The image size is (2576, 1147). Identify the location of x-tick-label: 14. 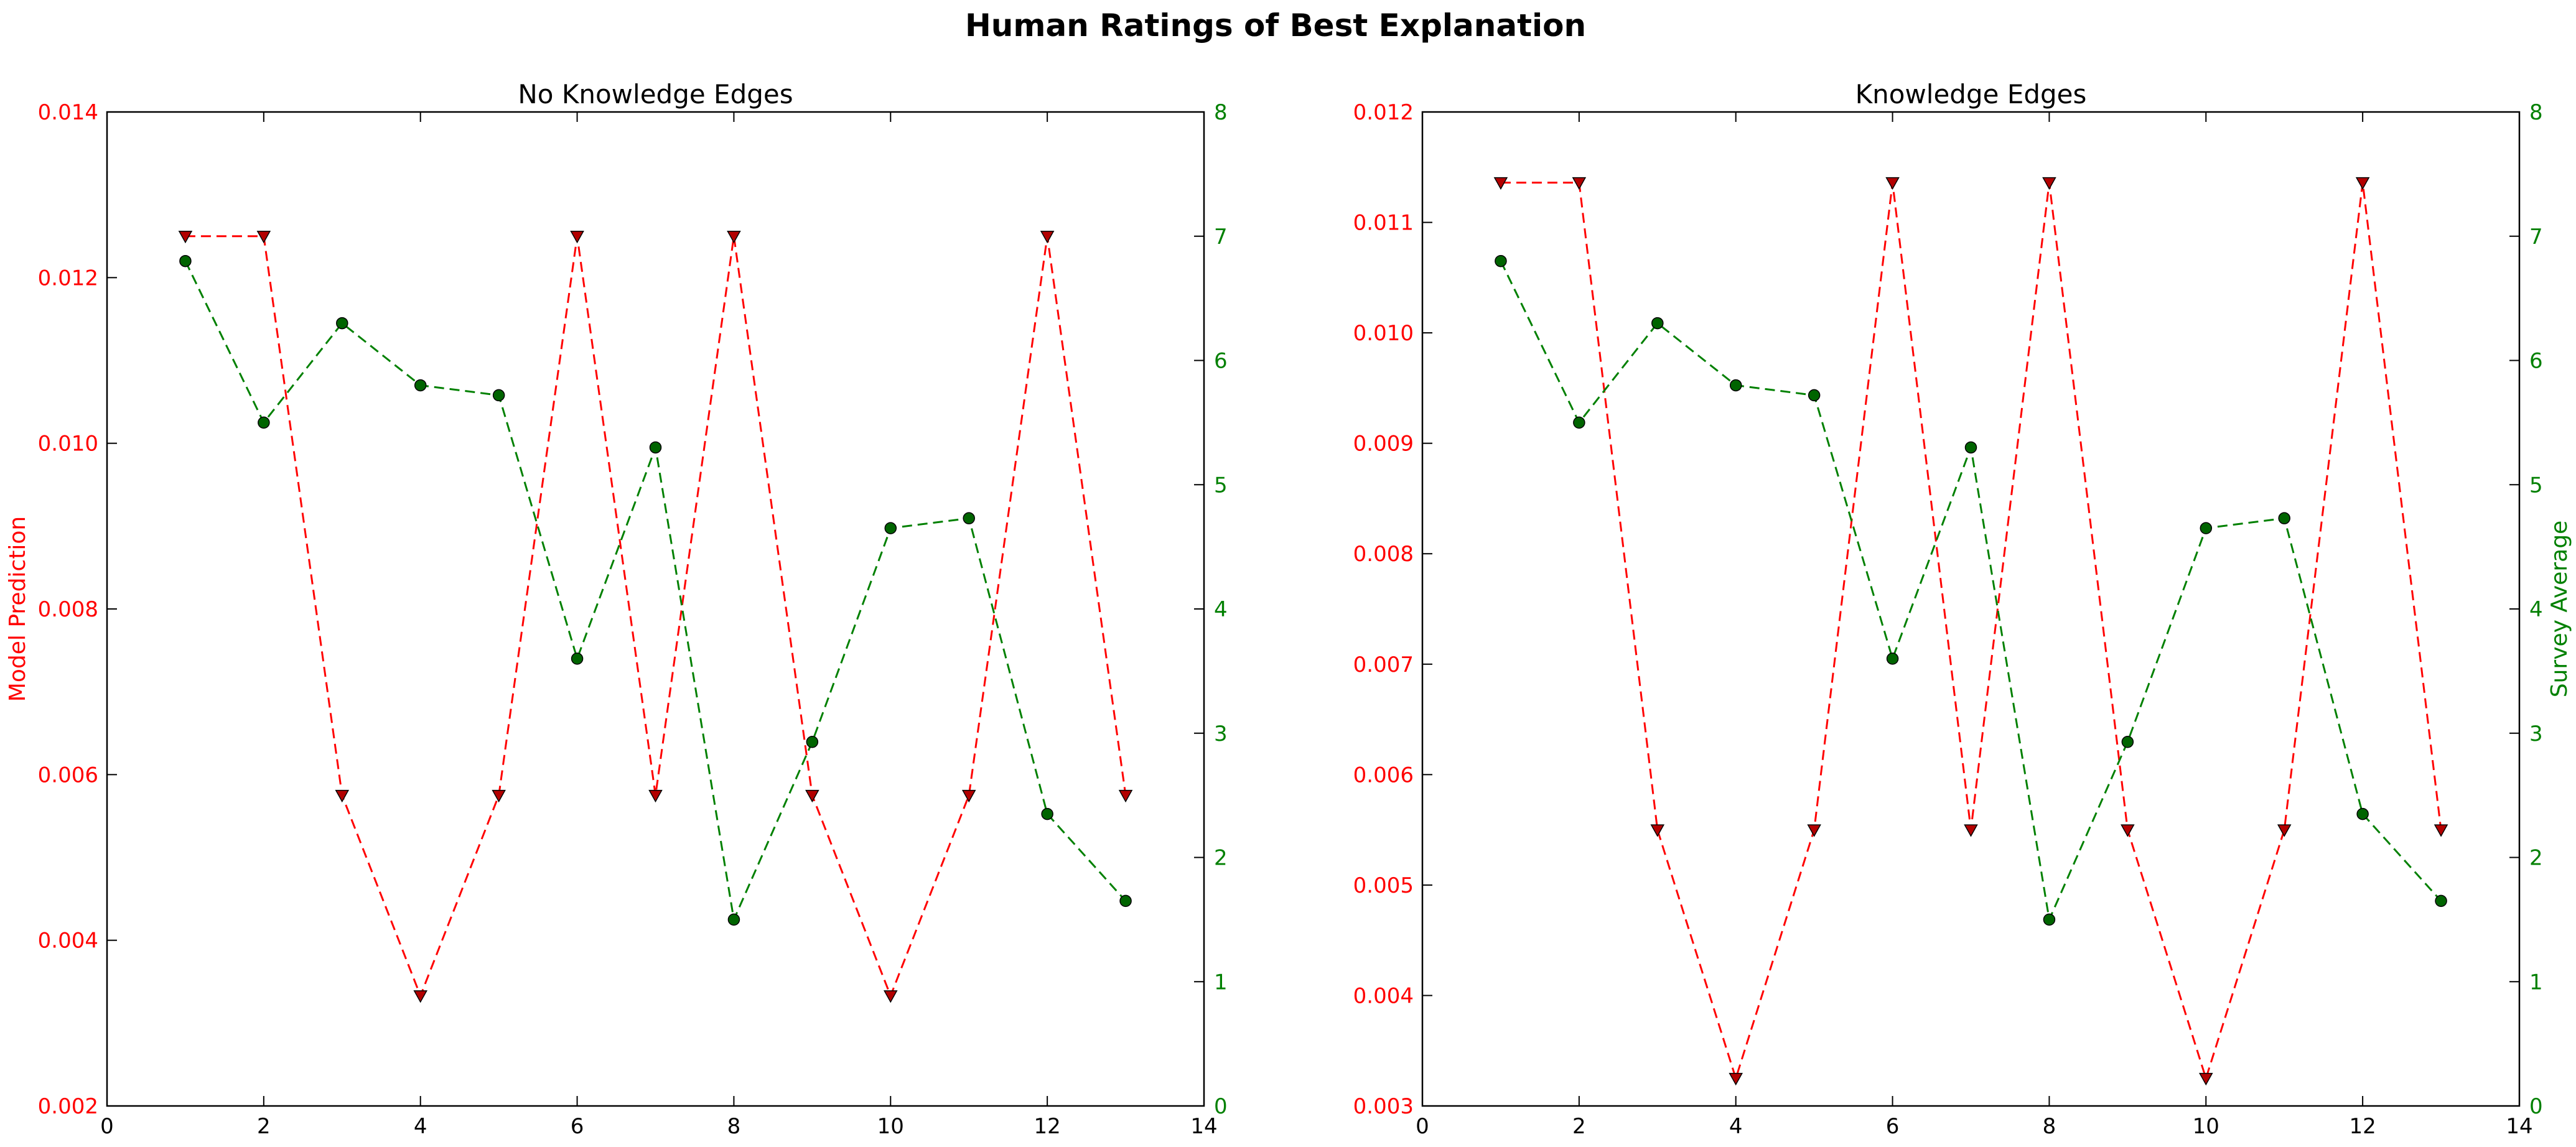
(1203, 1126).